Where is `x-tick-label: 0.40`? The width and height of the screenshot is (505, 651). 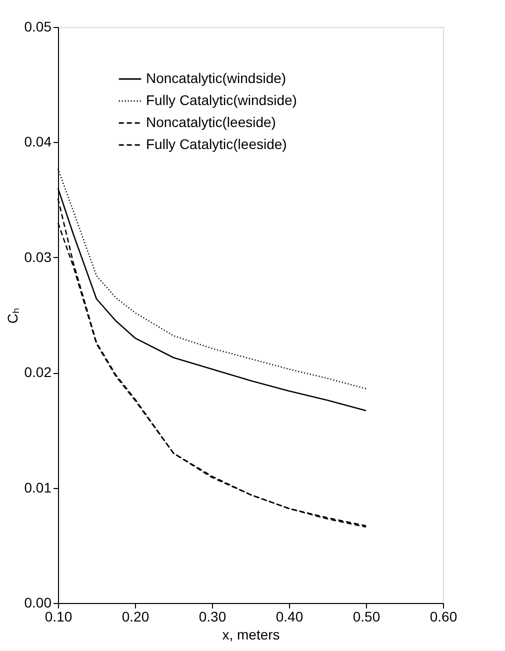 x-tick-label: 0.40 is located at coordinates (290, 616).